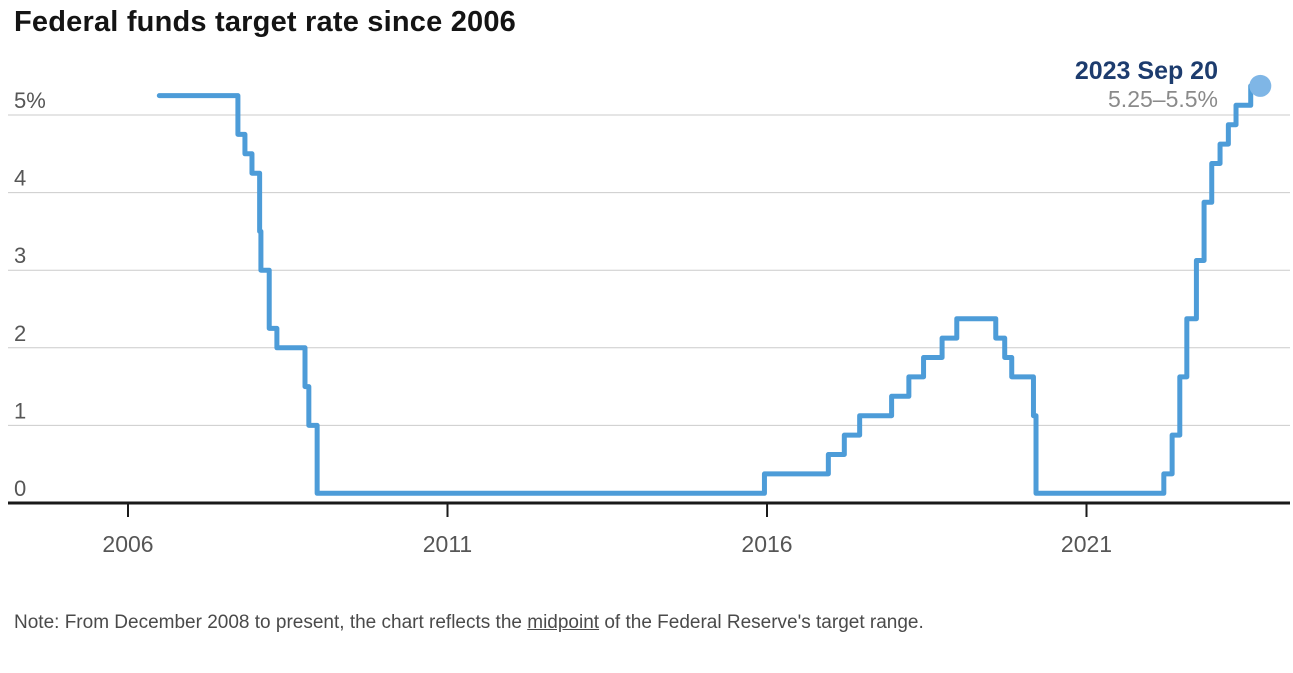 The height and width of the screenshot is (673, 1293). Describe the element at coordinates (20, 333) in the screenshot. I see `y-axis-label: 2` at that location.